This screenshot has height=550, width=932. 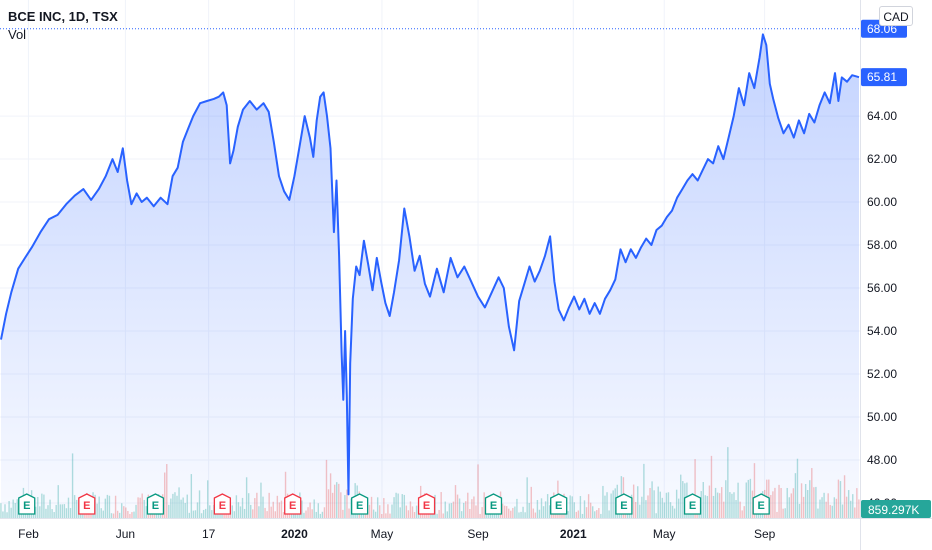 I want to click on volume-readout-bg, so click(x=896, y=509).